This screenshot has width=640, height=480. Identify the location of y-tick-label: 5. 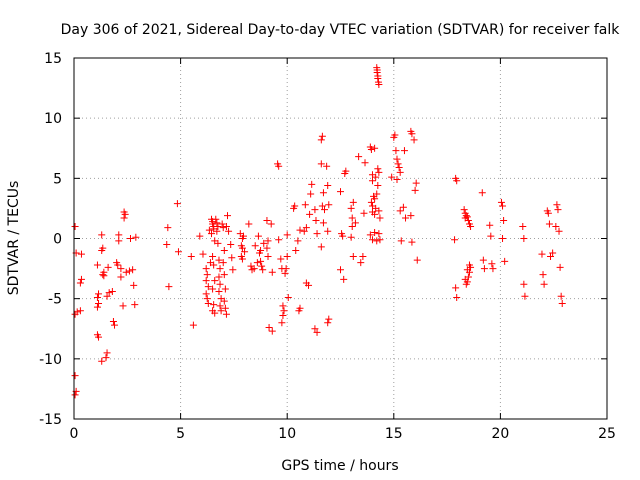
(57, 179).